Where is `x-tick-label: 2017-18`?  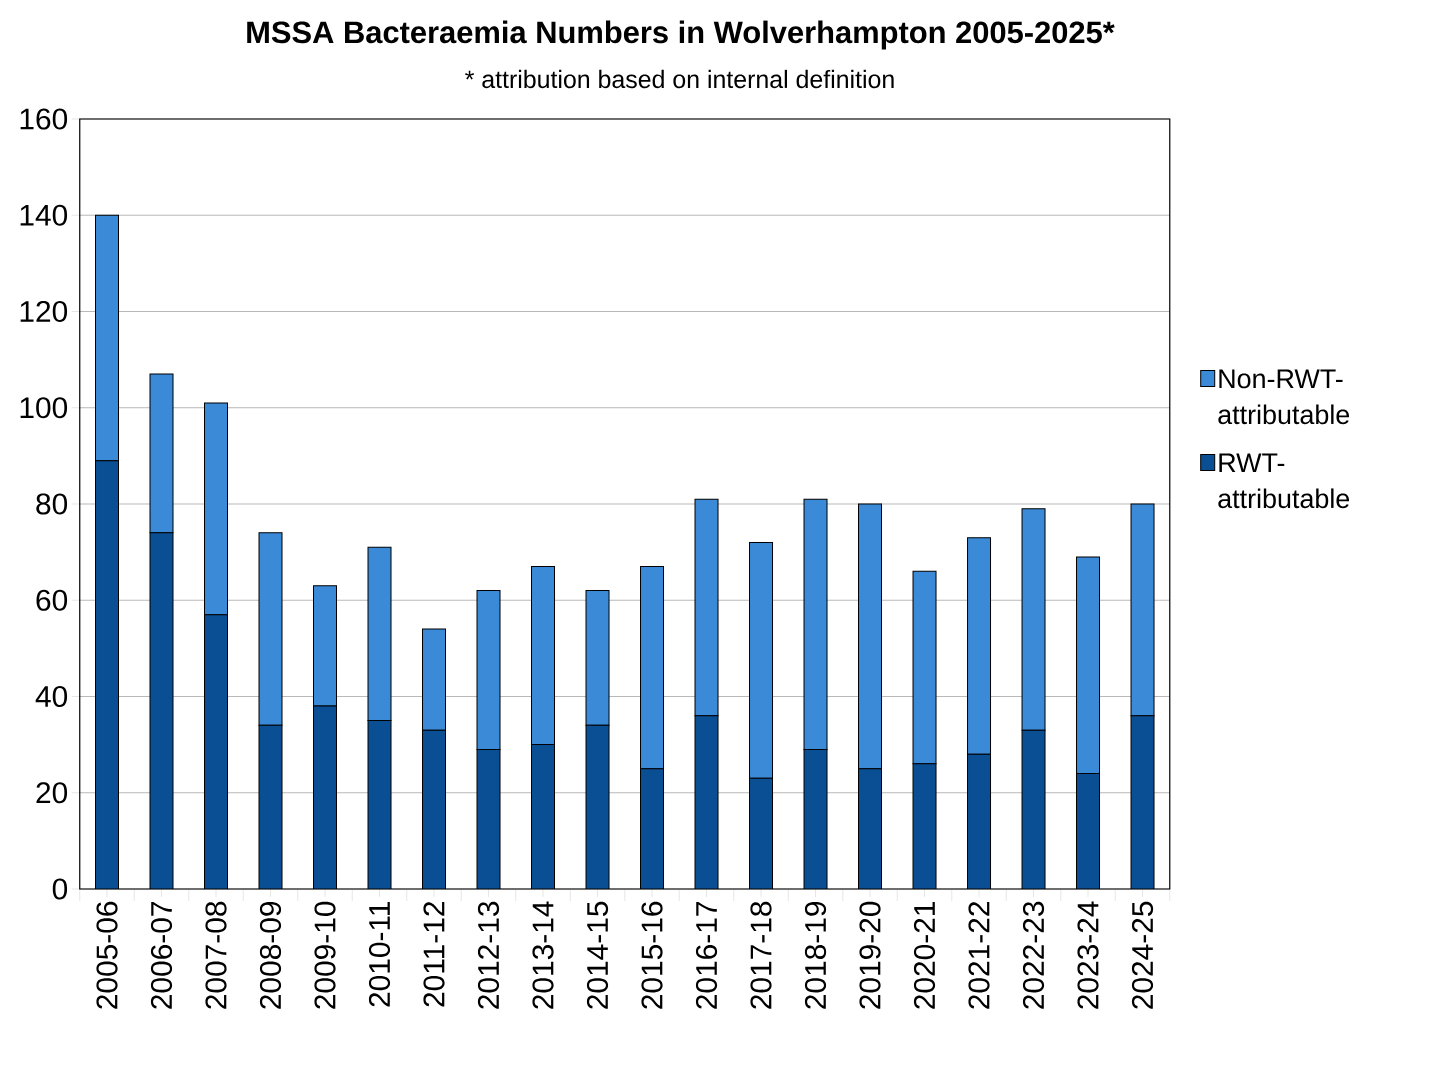 x-tick-label: 2017-18 is located at coordinates (761, 955).